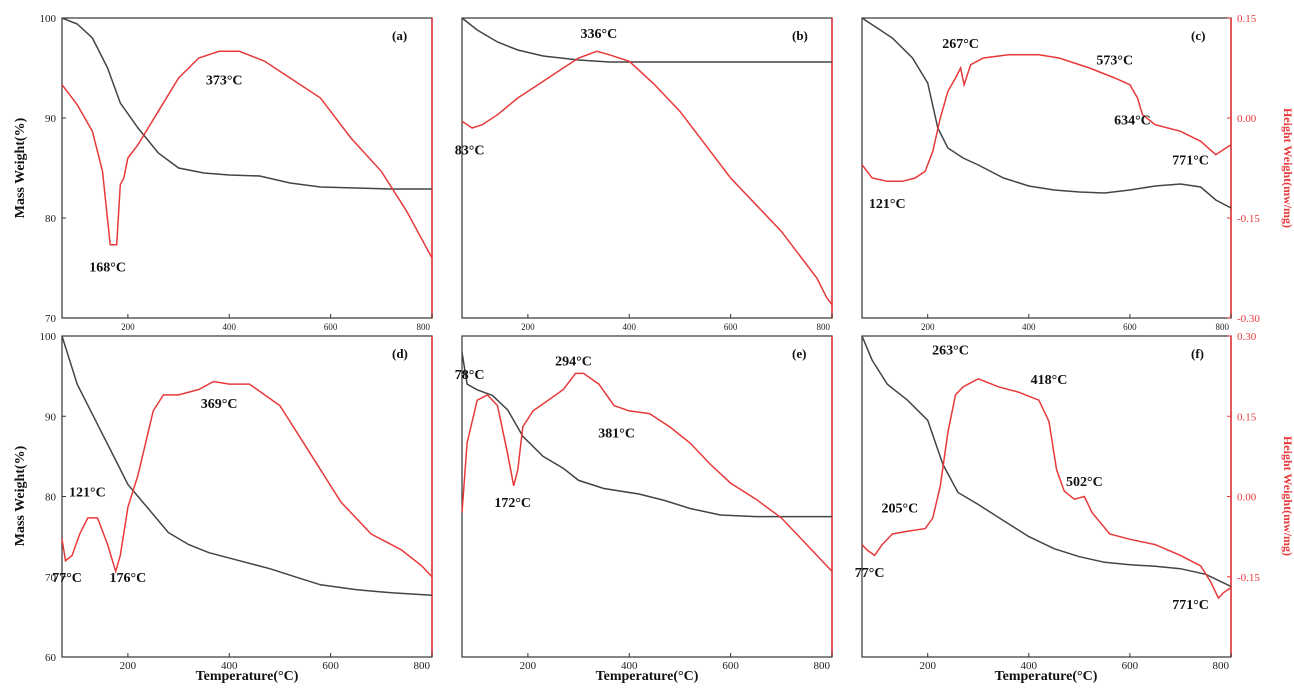 The image size is (1294, 689). Describe the element at coordinates (647, 178) in the screenshot. I see `panel-b-heat-curve` at that location.